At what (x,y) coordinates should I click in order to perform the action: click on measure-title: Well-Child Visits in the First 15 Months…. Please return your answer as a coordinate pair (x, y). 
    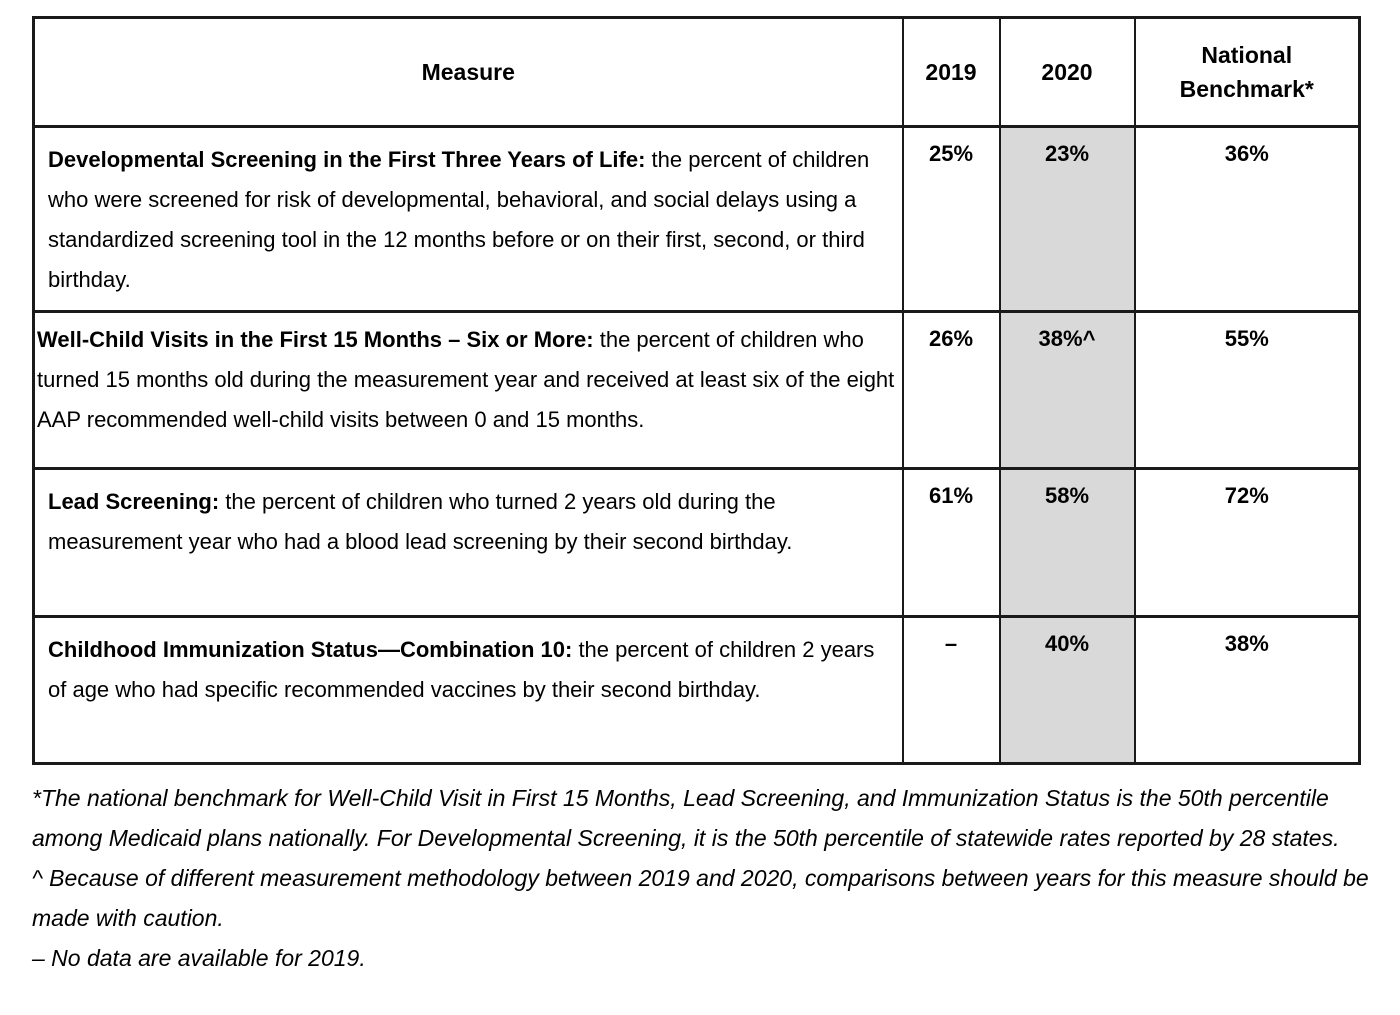
    Looking at the image, I should click on (315, 339).